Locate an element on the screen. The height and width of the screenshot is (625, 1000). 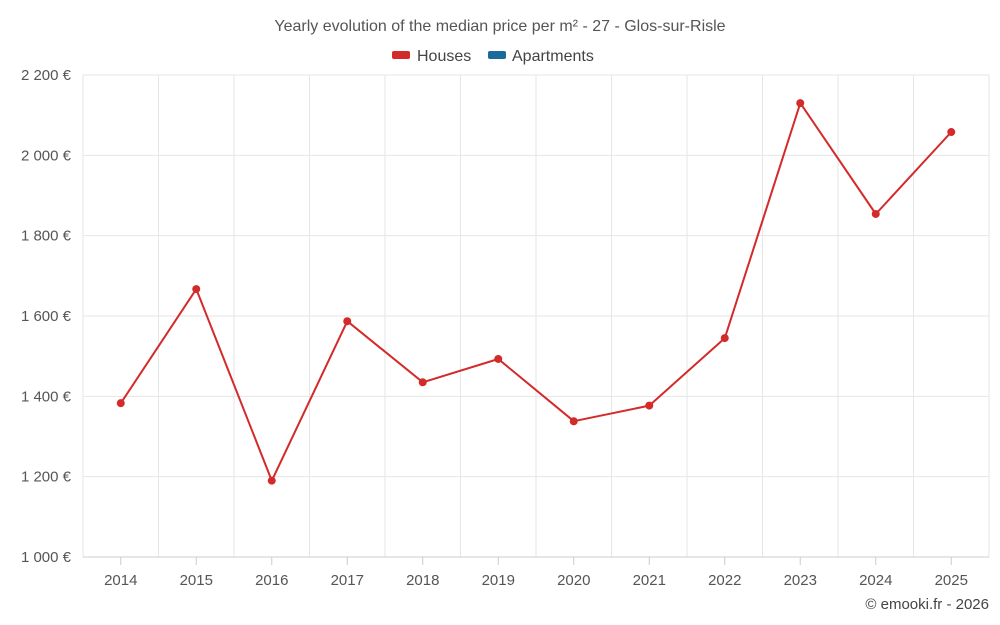
y-tick-label: 1 800 € is located at coordinates (46, 236).